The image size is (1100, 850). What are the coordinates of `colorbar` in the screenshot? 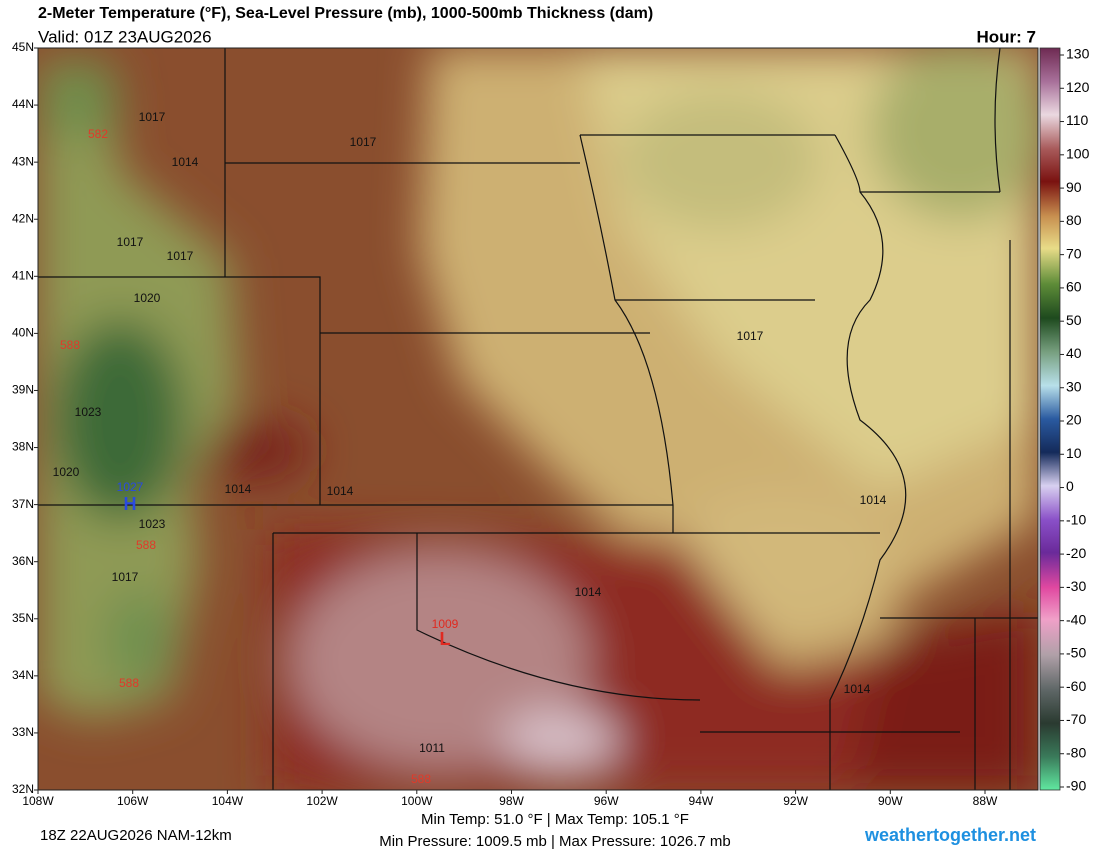 It's located at (1050, 419).